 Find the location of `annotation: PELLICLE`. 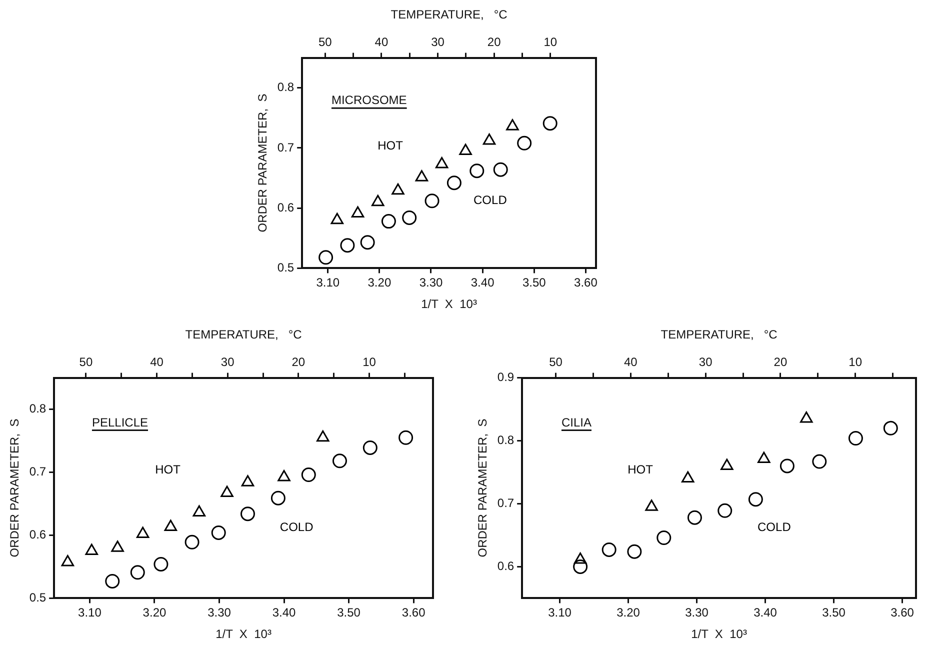

annotation: PELLICLE is located at coordinates (120, 422).